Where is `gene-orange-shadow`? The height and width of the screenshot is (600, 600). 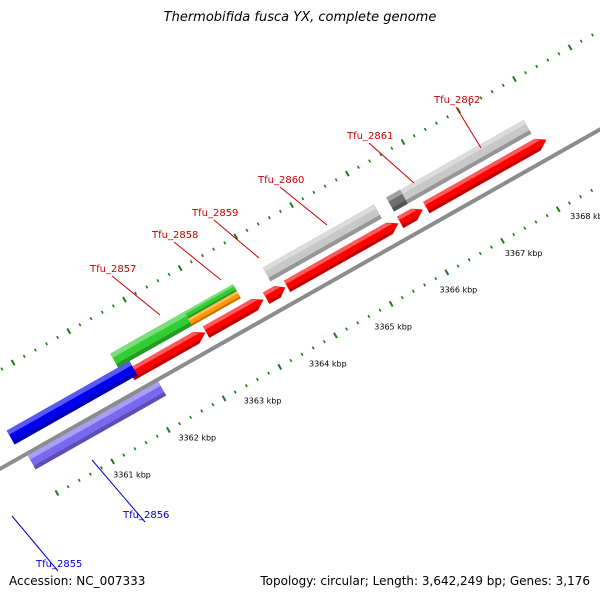 gene-orange-shadow is located at coordinates (216, 311).